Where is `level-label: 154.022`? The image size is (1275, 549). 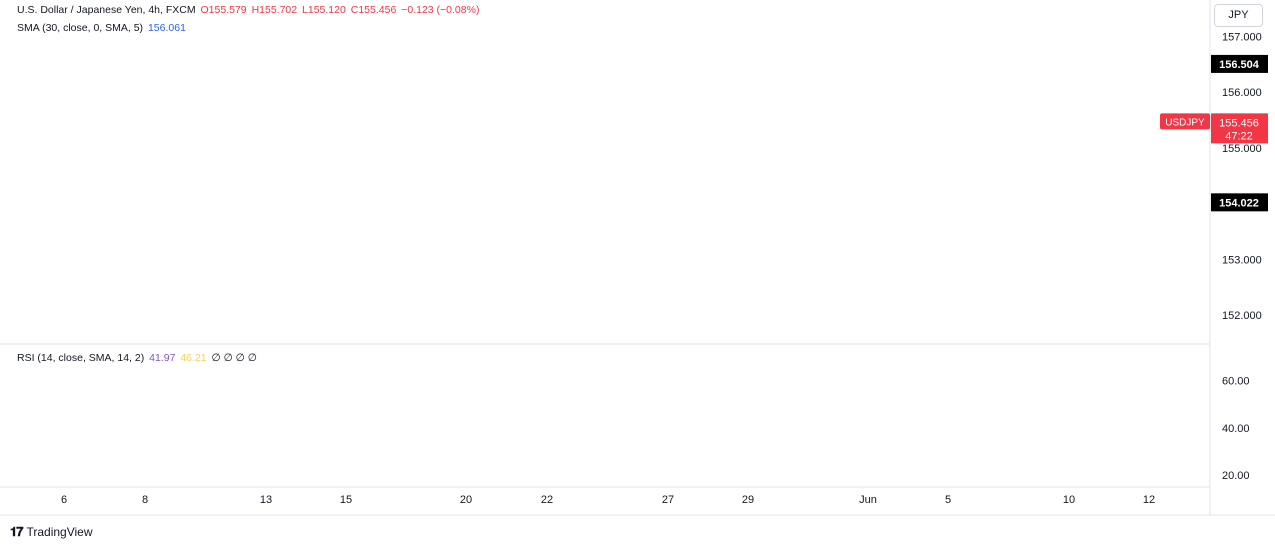 level-label: 154.022 is located at coordinates (1239, 203).